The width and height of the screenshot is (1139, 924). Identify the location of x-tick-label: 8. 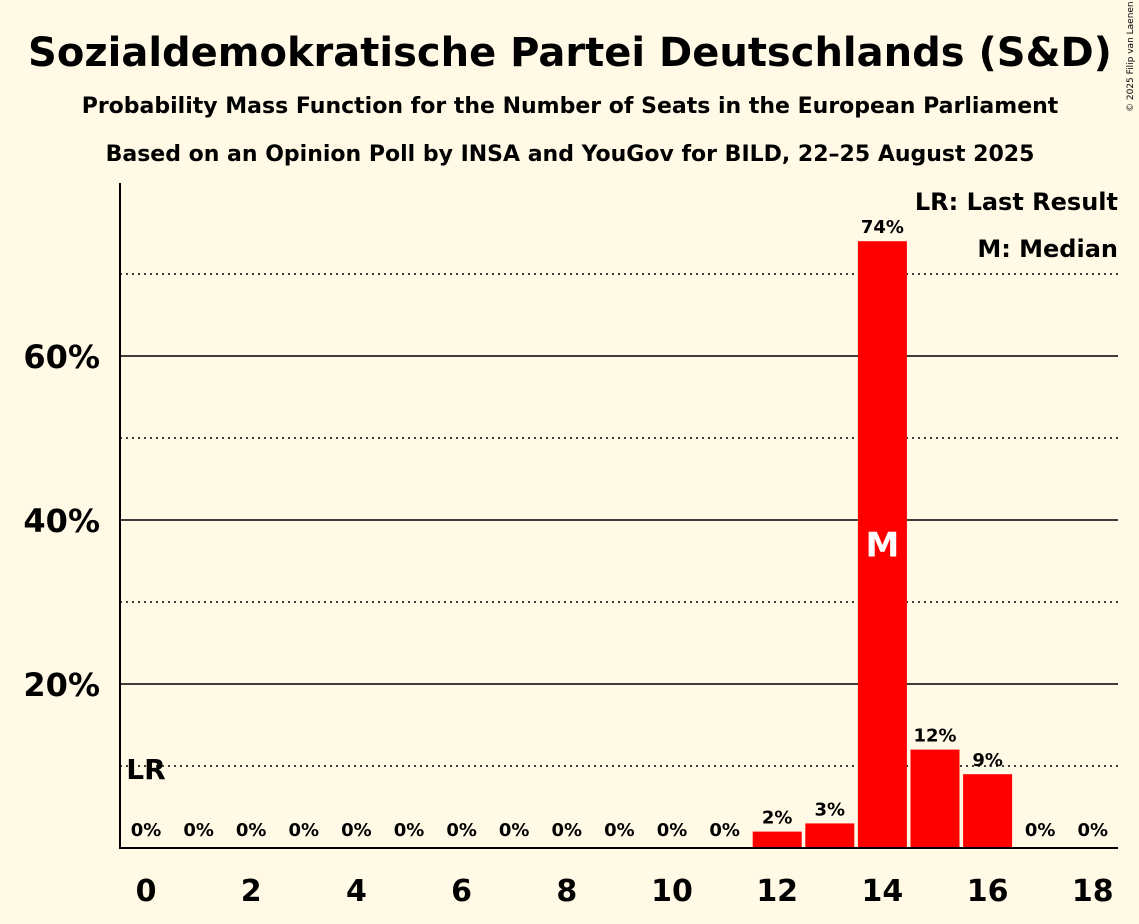
(566, 891).